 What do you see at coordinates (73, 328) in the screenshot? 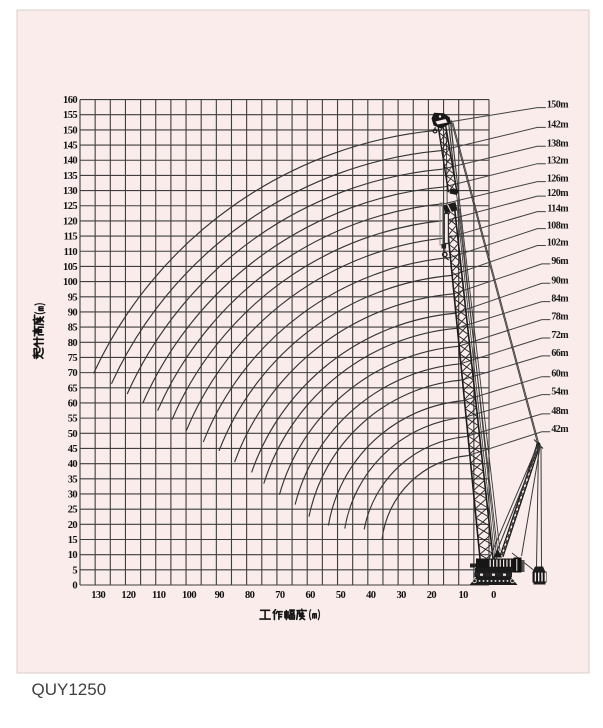
I see `svg-text: 85` at bounding box center [73, 328].